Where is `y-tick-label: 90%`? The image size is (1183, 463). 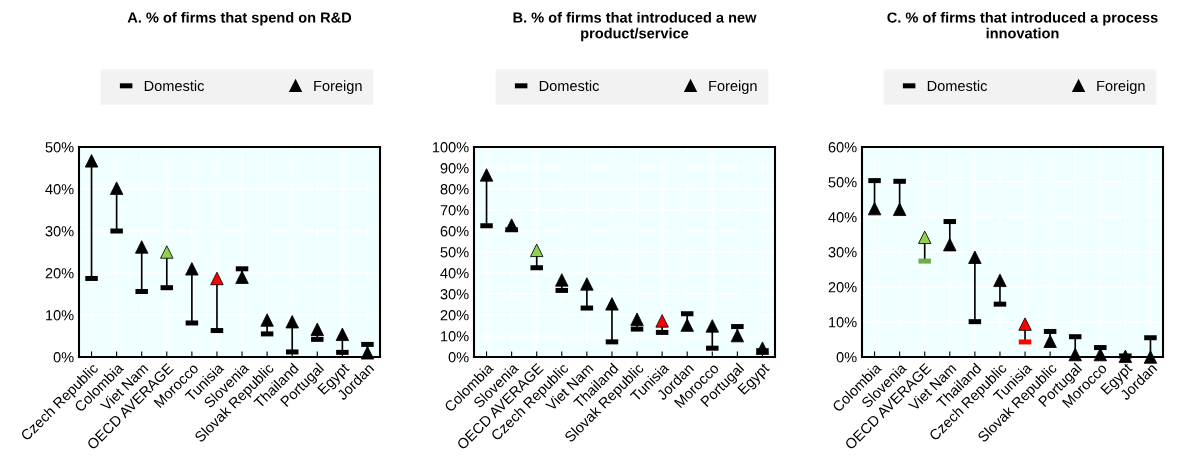 y-tick-label: 90% is located at coordinates (454, 168).